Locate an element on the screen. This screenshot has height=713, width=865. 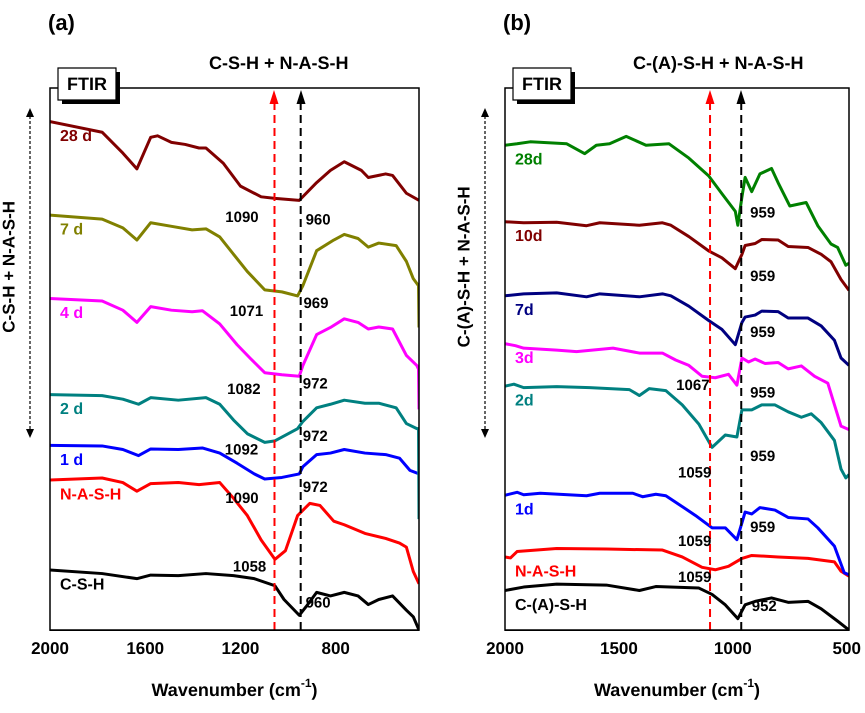
series-label: 1d is located at coordinates (524, 510).